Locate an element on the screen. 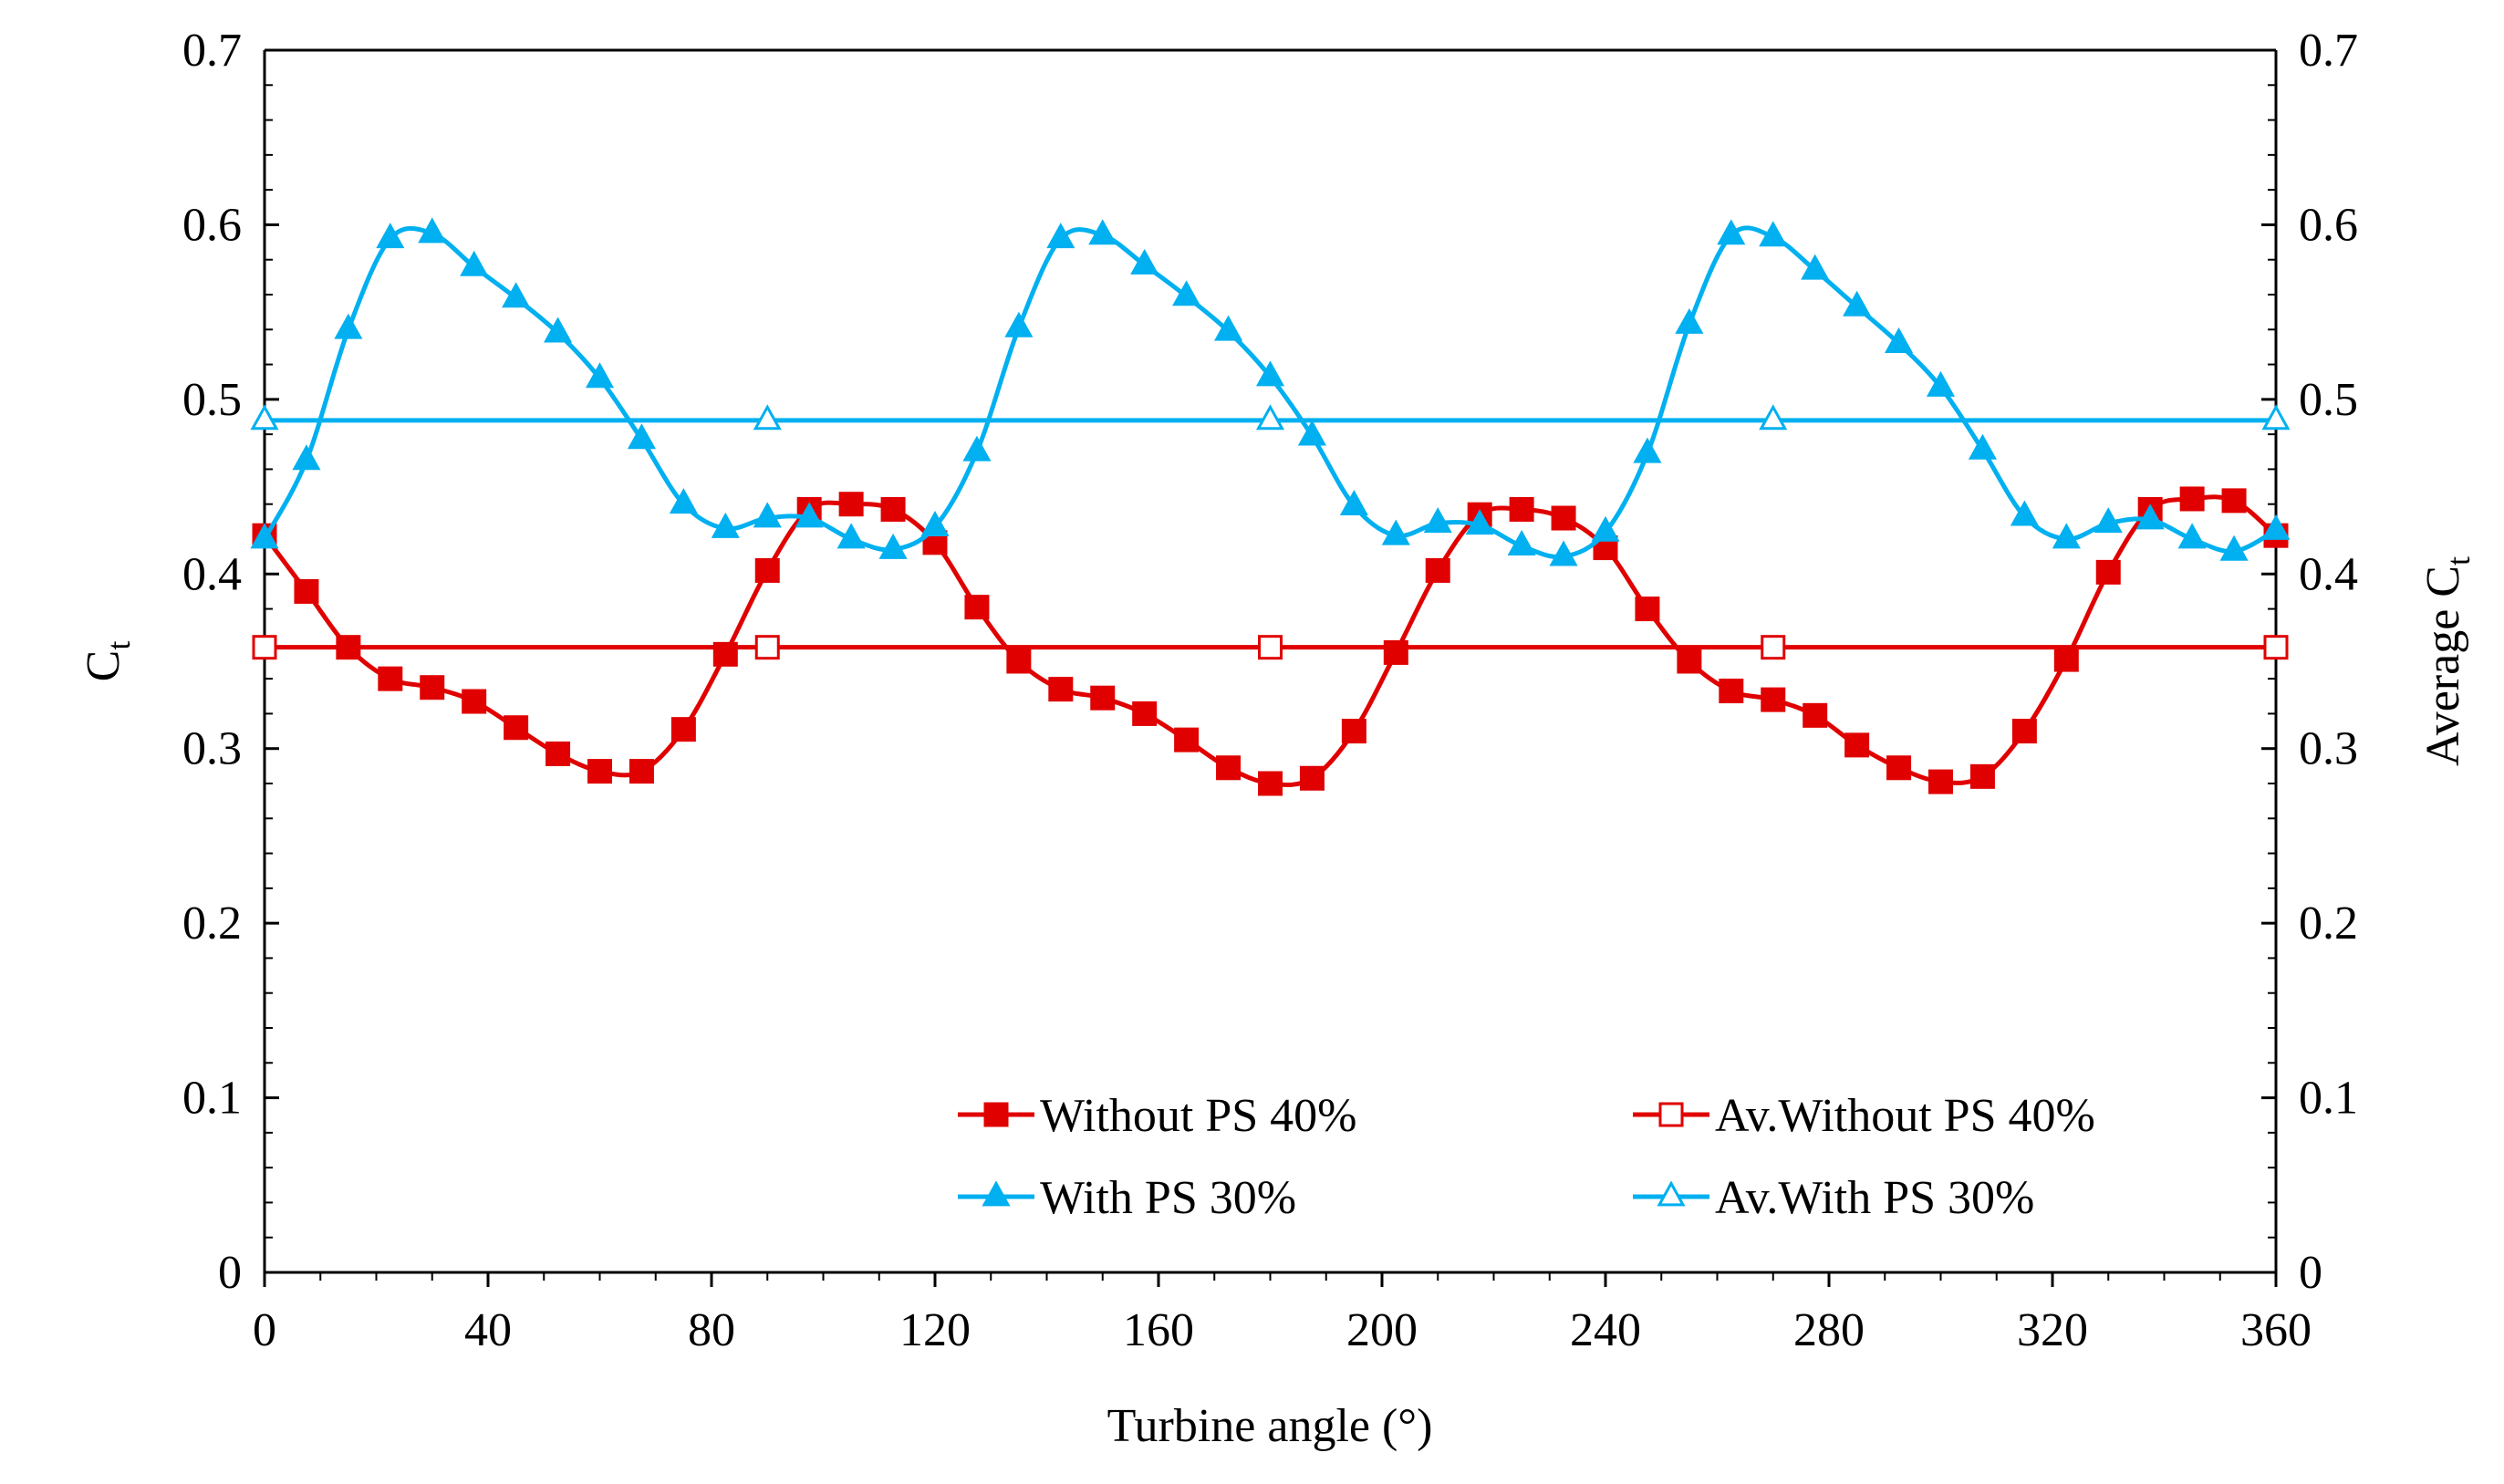 This screenshot has width=2504, height=1484. x-tick-label: 80 is located at coordinates (711, 1330).